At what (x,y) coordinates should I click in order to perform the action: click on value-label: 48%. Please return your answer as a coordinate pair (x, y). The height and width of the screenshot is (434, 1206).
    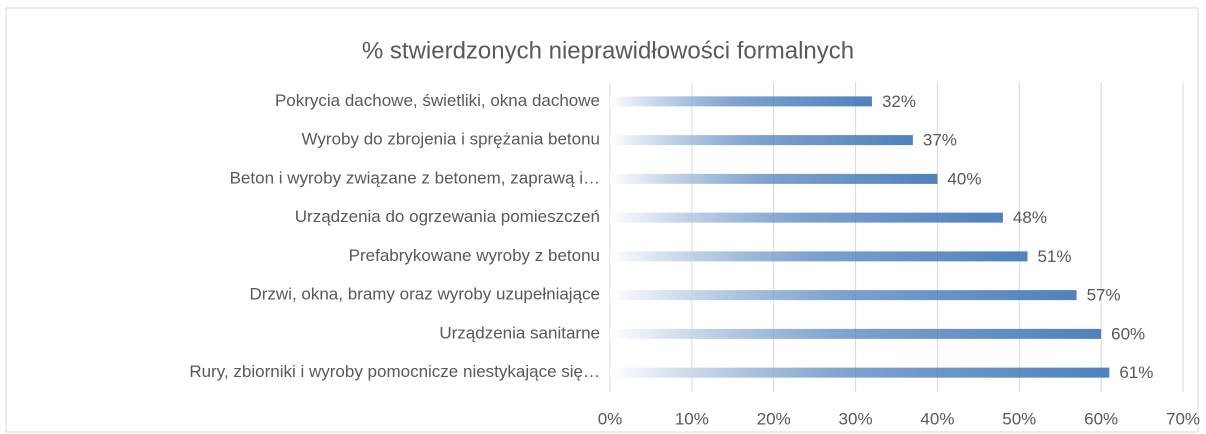
    Looking at the image, I should click on (1030, 217).